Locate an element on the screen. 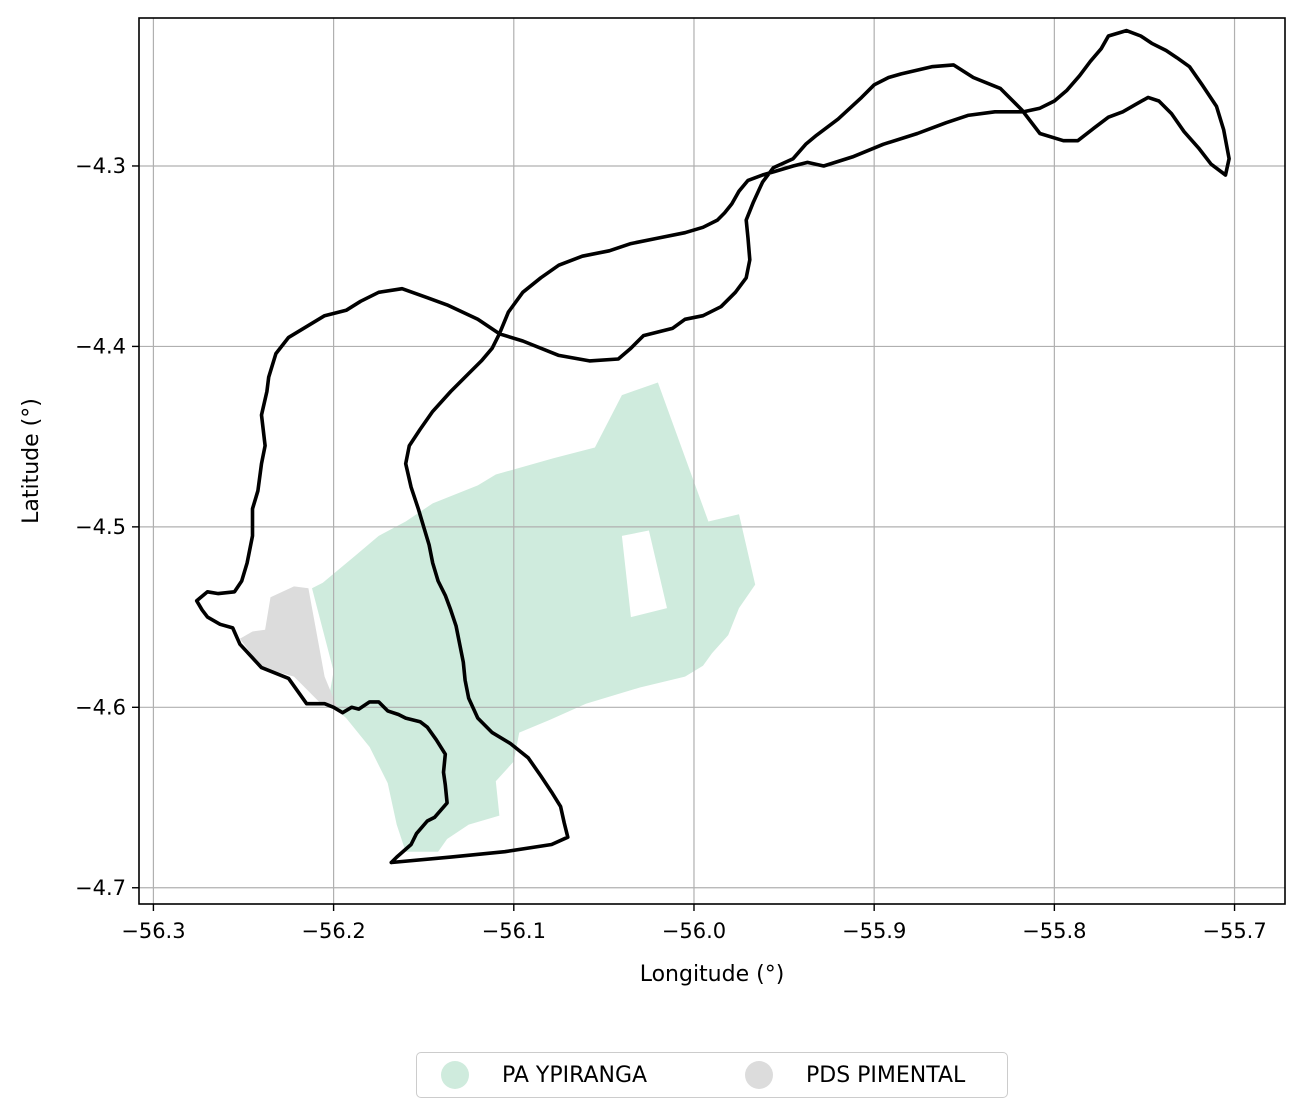  x-tick-label: −56.0 is located at coordinates (694, 931).